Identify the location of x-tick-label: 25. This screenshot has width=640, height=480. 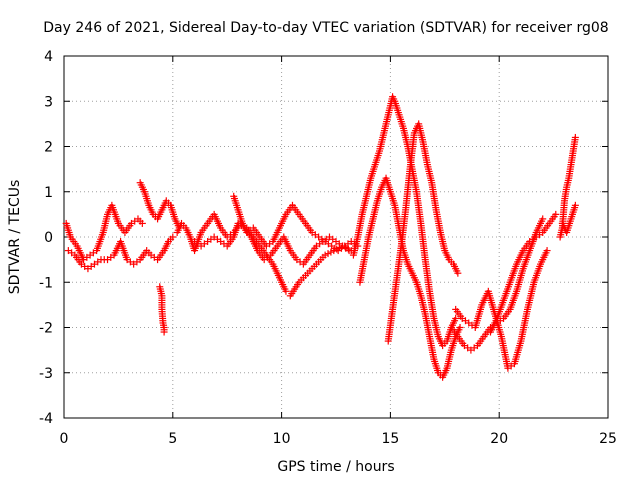
(608, 439).